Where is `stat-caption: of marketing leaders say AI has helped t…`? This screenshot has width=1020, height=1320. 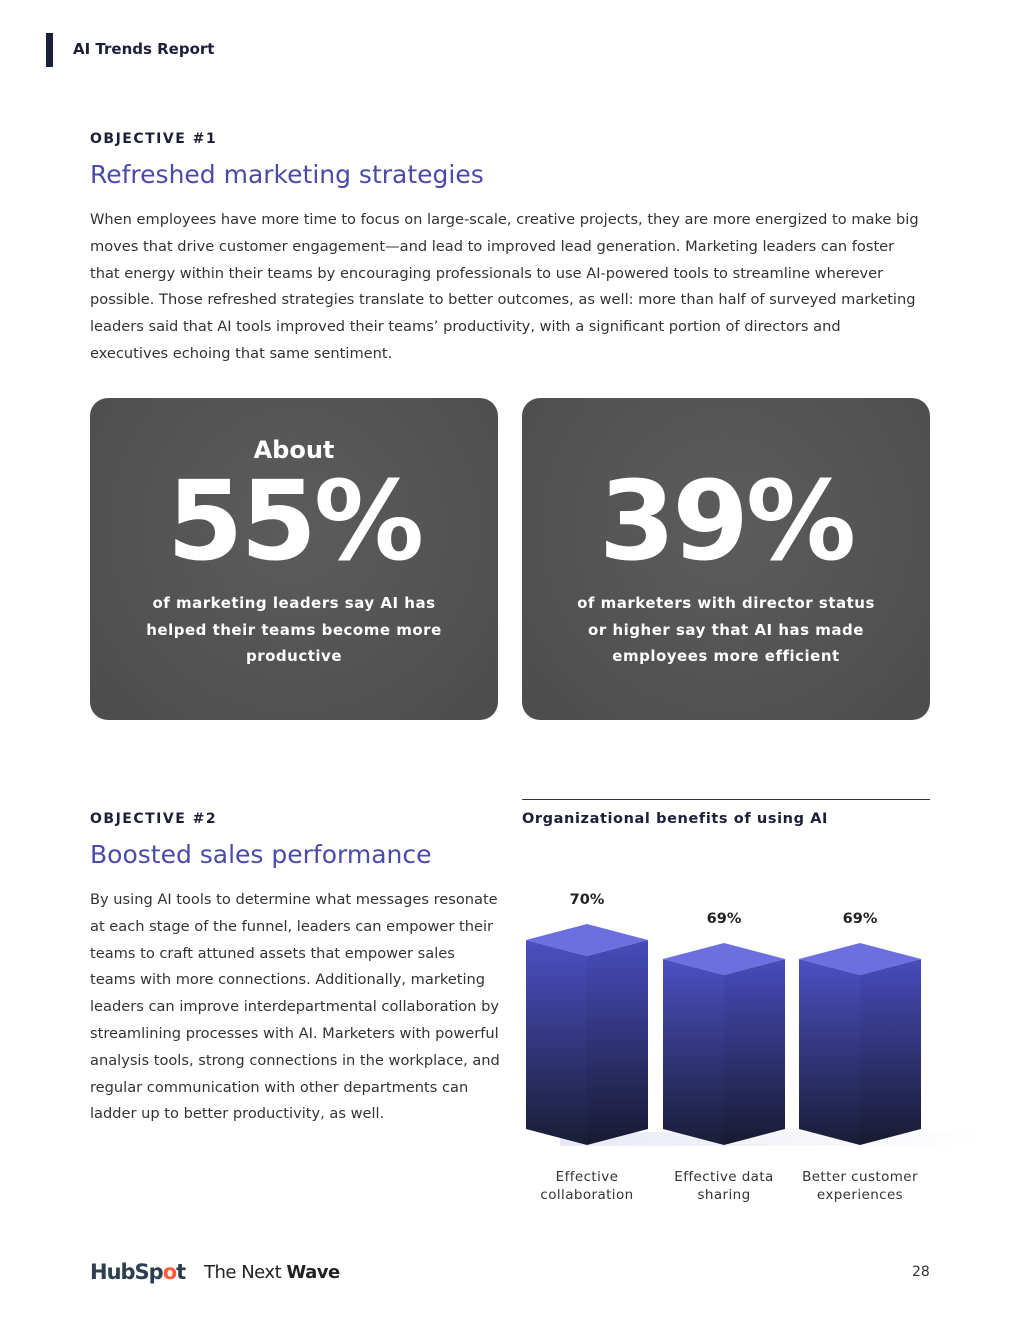
stat-caption: of marketing leaders say AI has helped t… is located at coordinates (294, 629).